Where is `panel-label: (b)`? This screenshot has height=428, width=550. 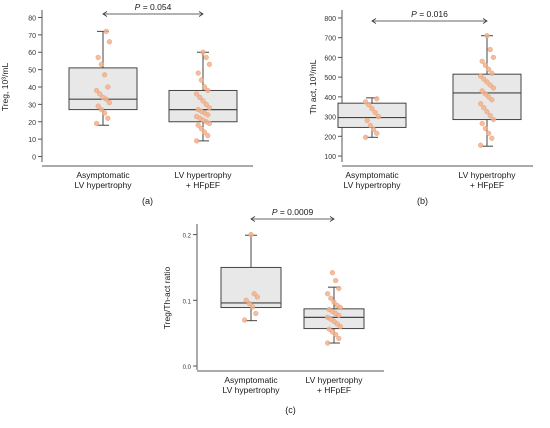 panel-label: (b) is located at coordinates (422, 201).